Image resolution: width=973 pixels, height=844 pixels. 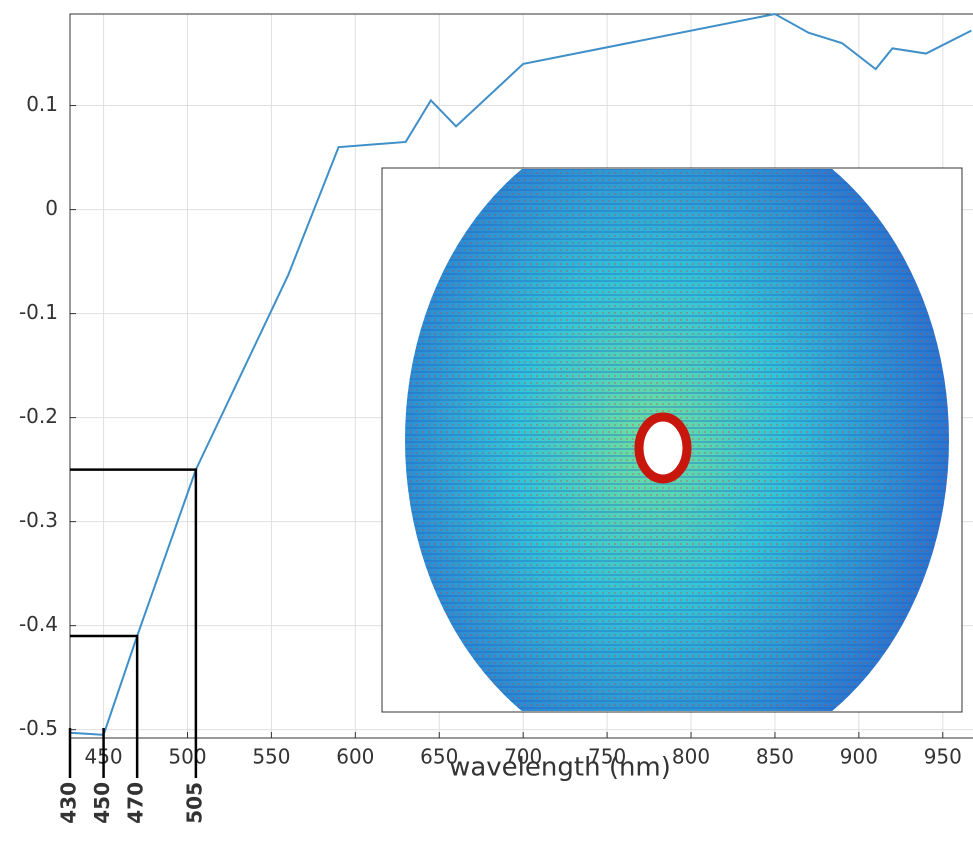 I want to click on marker-label: 505, so click(x=194, y=803).